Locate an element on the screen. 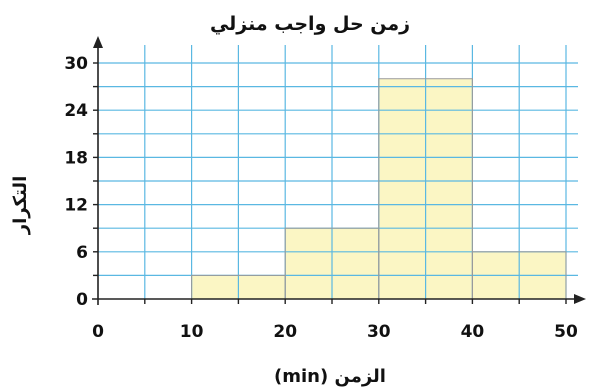 The width and height of the screenshot is (592, 392). y-tick-label: 6 is located at coordinates (82, 253).